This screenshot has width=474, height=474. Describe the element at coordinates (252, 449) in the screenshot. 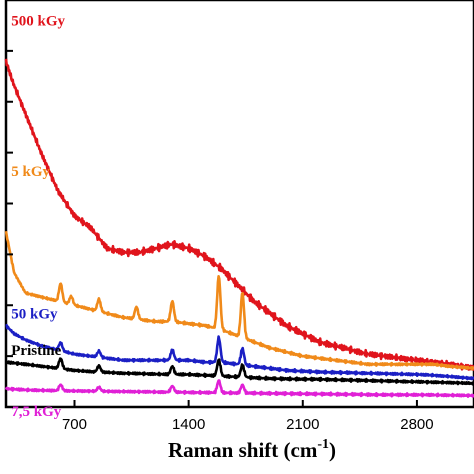

I see `x-axis-title: Raman shift (cm-1)` at that location.